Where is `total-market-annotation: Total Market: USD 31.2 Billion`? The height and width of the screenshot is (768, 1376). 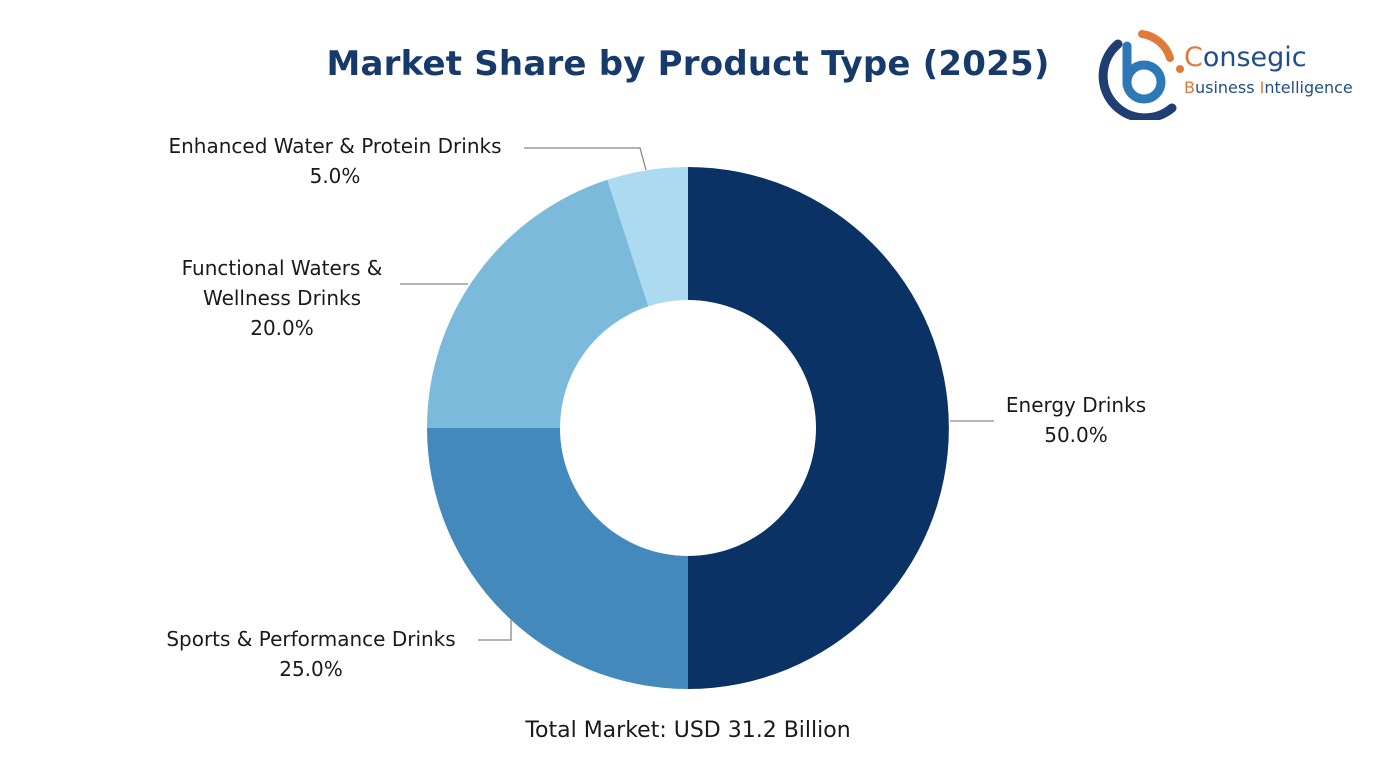 total-market-annotation: Total Market: USD 31.2 Billion is located at coordinates (688, 730).